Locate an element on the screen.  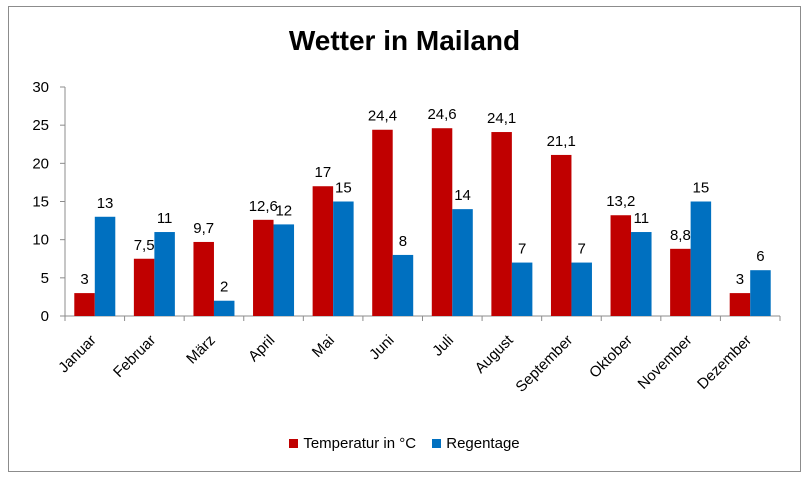
data-label-temperature: 17 is located at coordinates (323, 172).